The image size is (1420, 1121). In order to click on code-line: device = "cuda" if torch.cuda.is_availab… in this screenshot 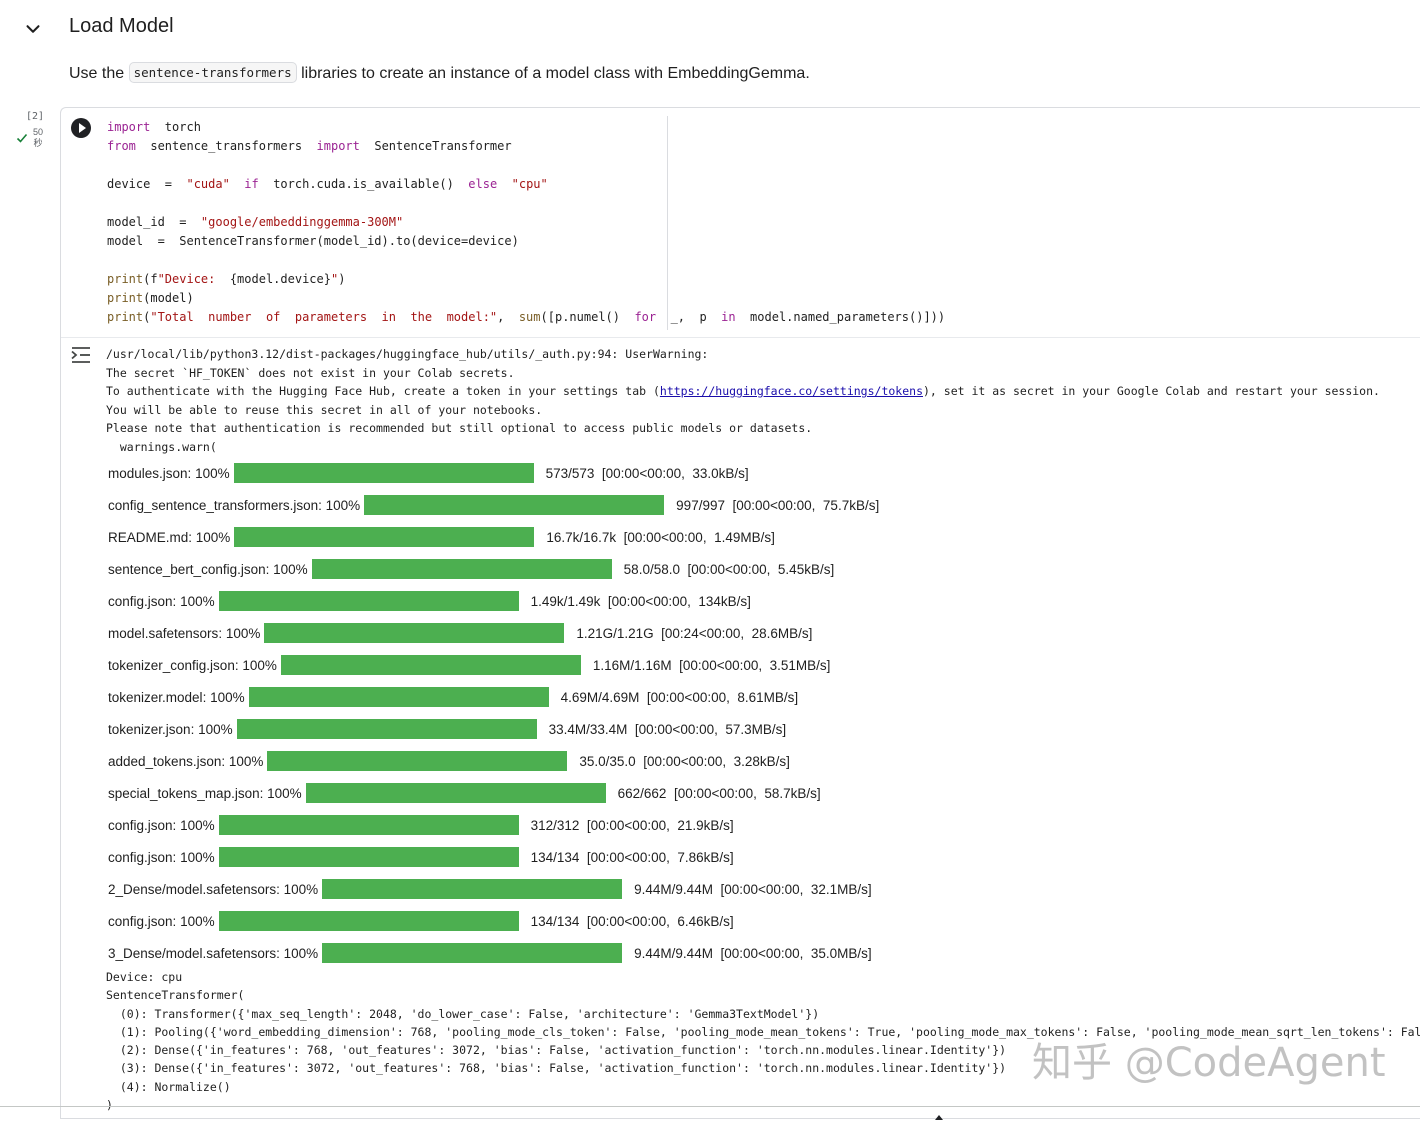, I will do `click(327, 184)`.